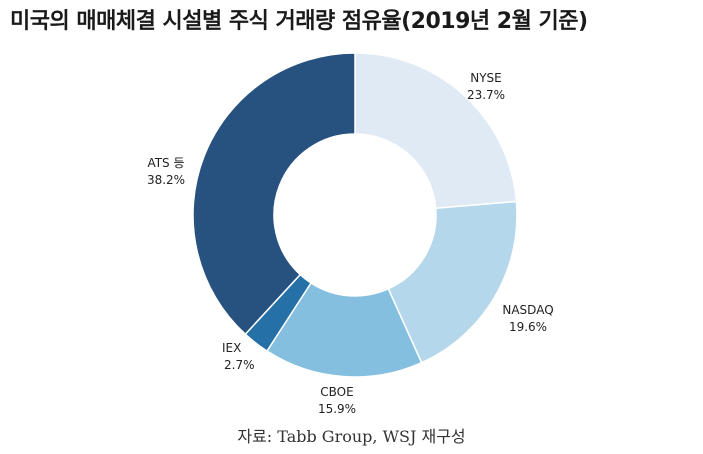  I want to click on slice-name-label: IEX, so click(231, 348).